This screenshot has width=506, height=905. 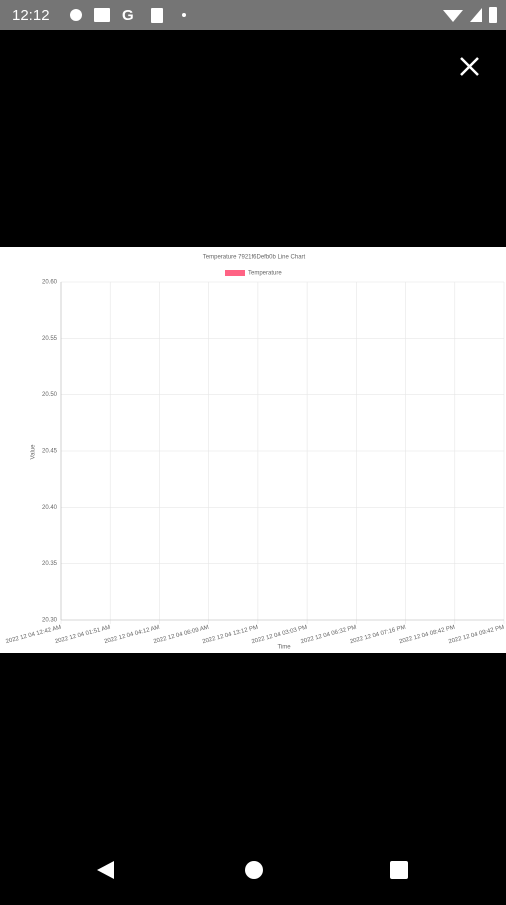 I want to click on chart-title: Temperature 7921f6Defb0b Line Chart, so click(x=254, y=258).